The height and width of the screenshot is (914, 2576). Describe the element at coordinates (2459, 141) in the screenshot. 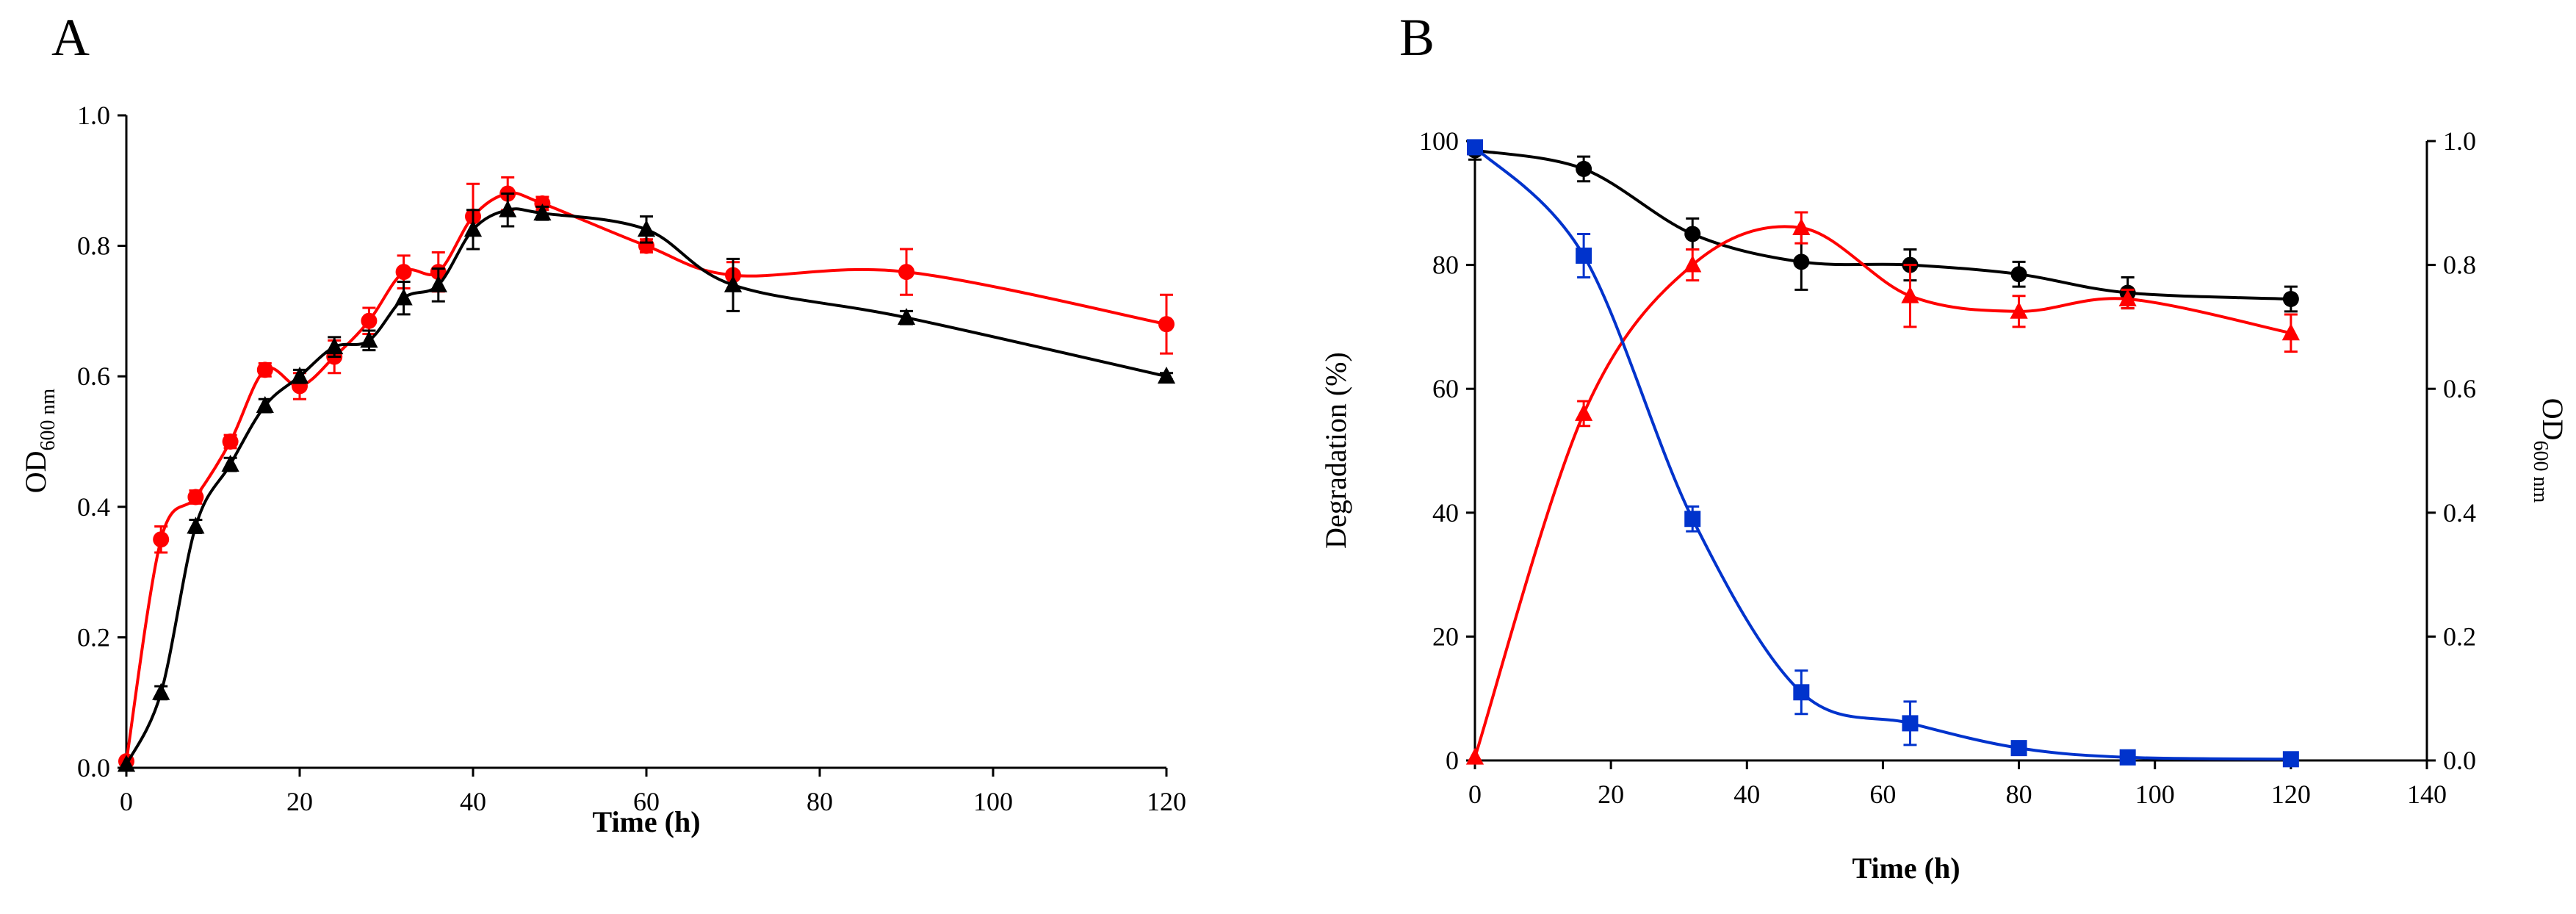

I see `y2-tick-label: 1.0` at that location.